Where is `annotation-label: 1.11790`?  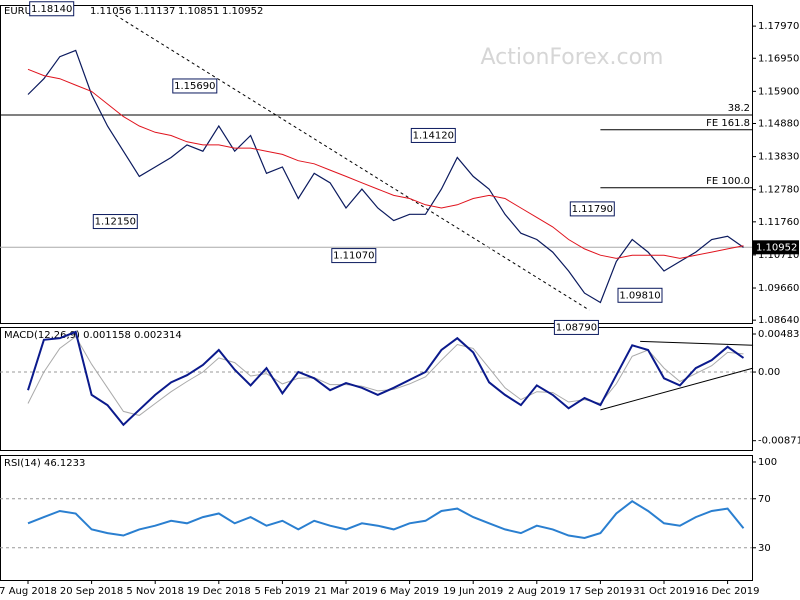 annotation-label: 1.11790 is located at coordinates (592, 209).